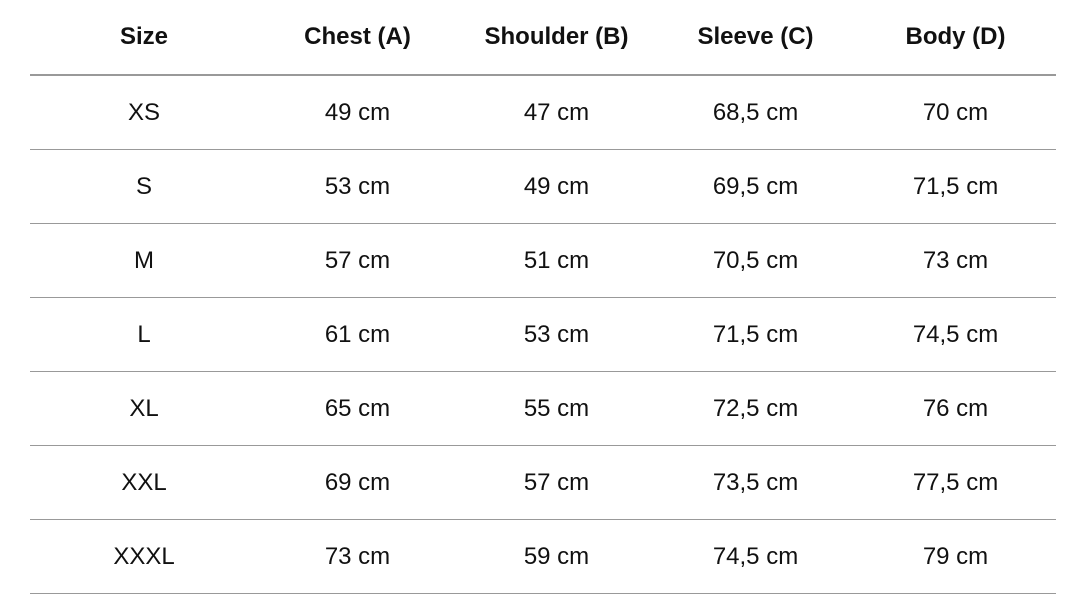 This screenshot has height=614, width=1092. What do you see at coordinates (357, 482) in the screenshot?
I see `measurement-cell: 69 cm` at bounding box center [357, 482].